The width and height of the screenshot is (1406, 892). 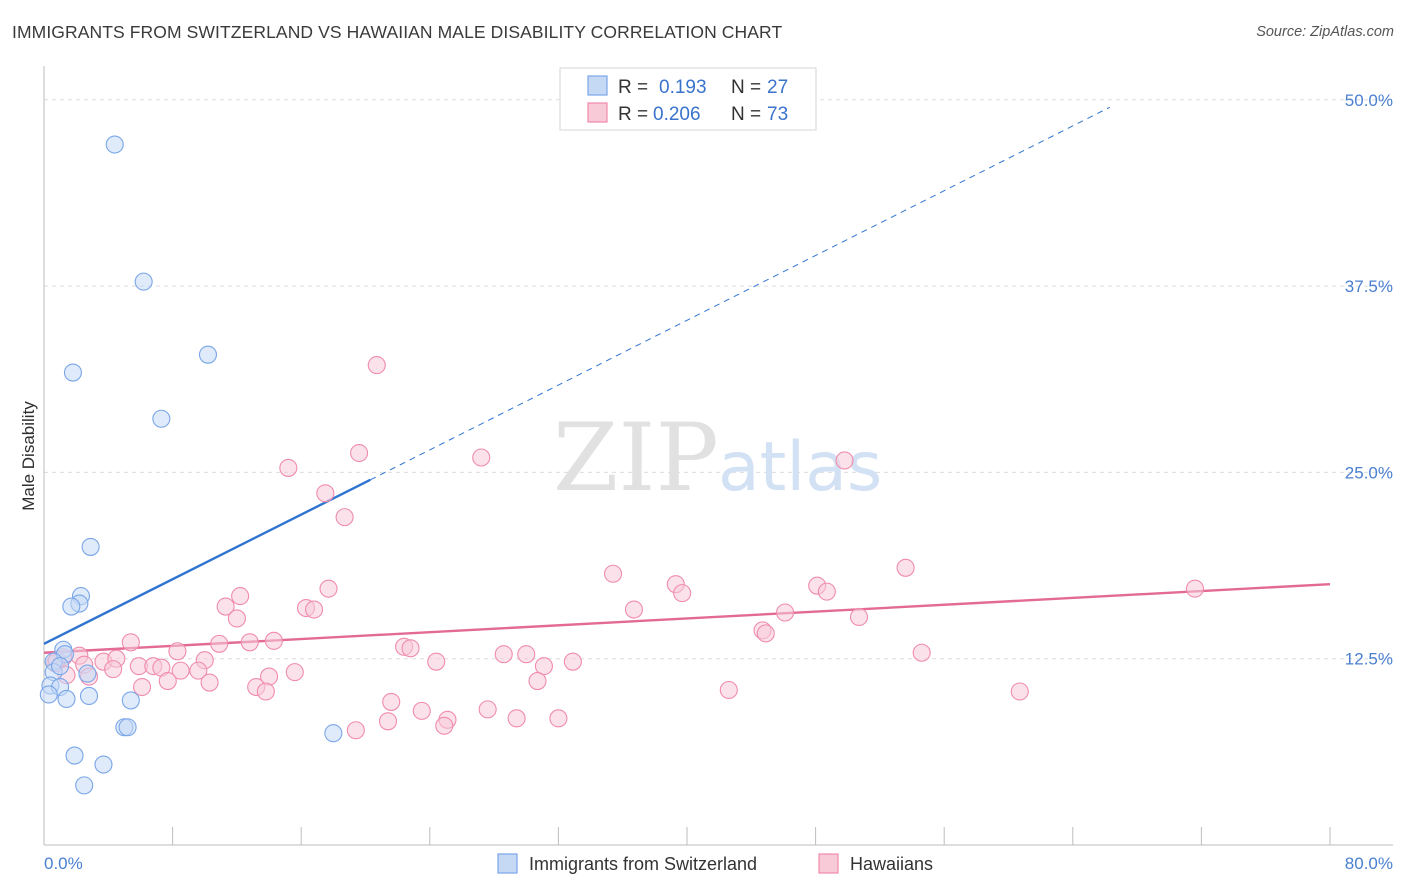 I want to click on bottom-legend-swatch-hawaiians, so click(x=828, y=863).